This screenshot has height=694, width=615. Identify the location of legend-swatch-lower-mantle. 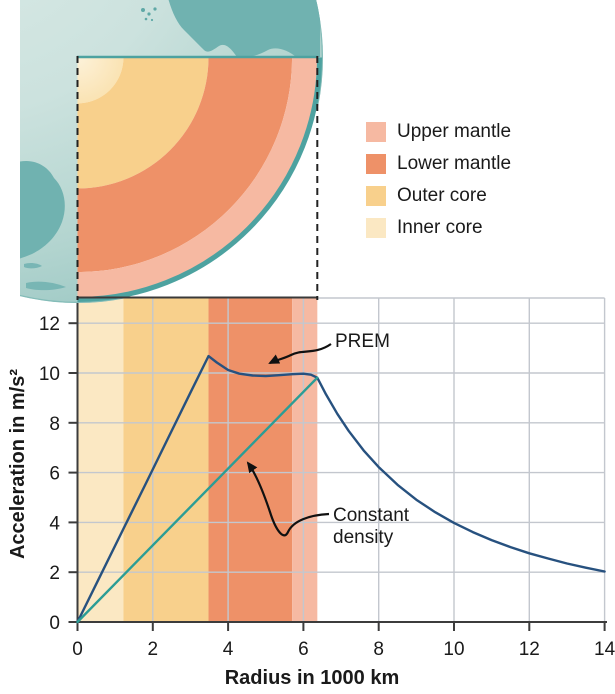
(376, 164).